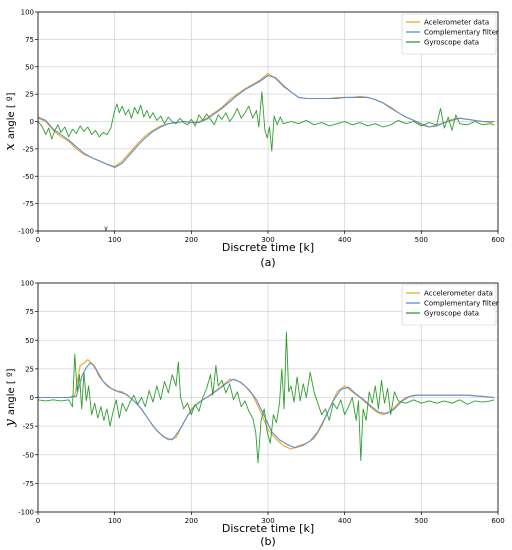  What do you see at coordinates (267, 262) in the screenshot?
I see `panel-caption: (a)` at bounding box center [267, 262].